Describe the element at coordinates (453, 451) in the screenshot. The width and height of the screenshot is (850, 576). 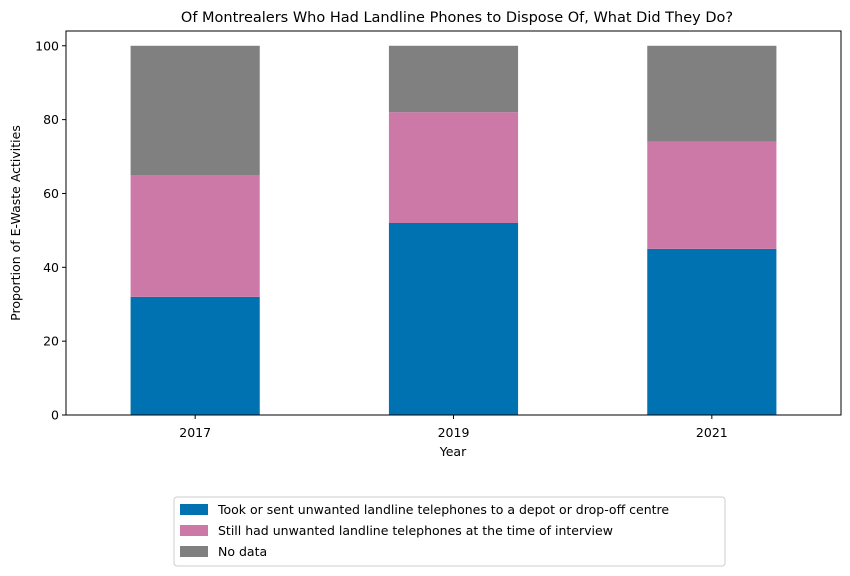
I see `x-axis-label: Year` at that location.